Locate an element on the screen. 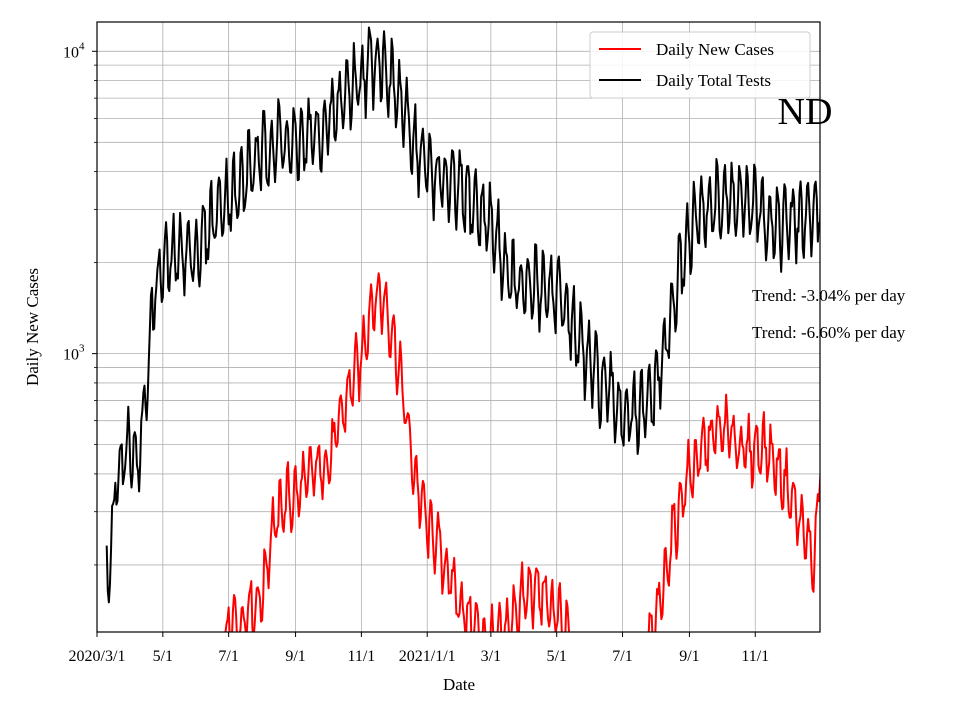 The width and height of the screenshot is (960, 720). y-axis-title: Daily New Cases is located at coordinates (32, 327).